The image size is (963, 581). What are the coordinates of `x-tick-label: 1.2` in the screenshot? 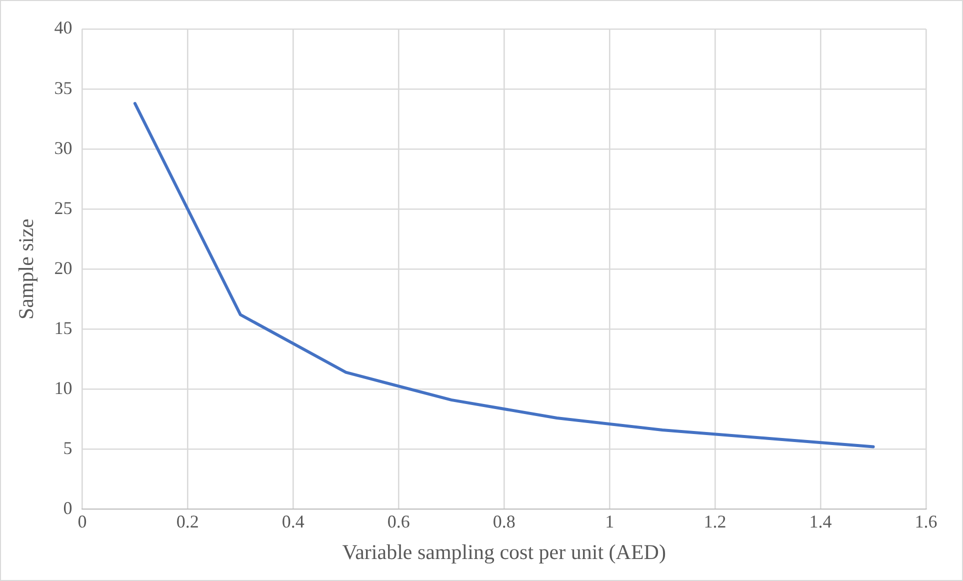 It's located at (715, 522).